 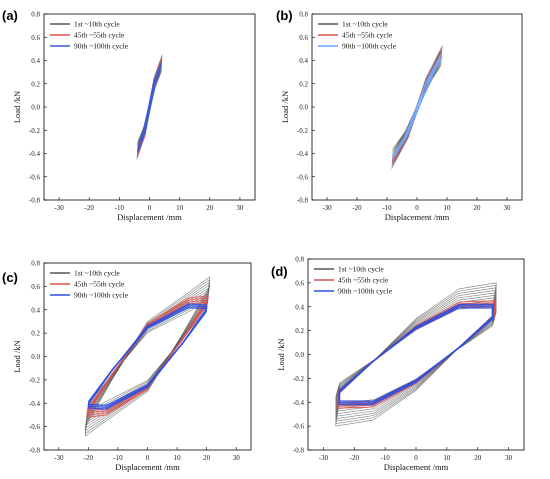 I want to click on panel-label: (d), so click(x=279, y=271).